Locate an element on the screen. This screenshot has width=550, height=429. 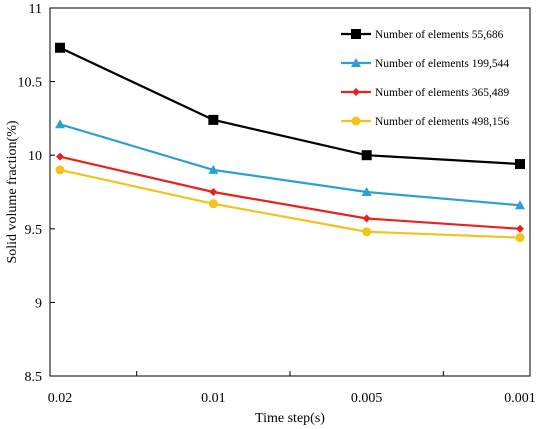
legend-item: Number of elements 365,489 is located at coordinates (425, 93).